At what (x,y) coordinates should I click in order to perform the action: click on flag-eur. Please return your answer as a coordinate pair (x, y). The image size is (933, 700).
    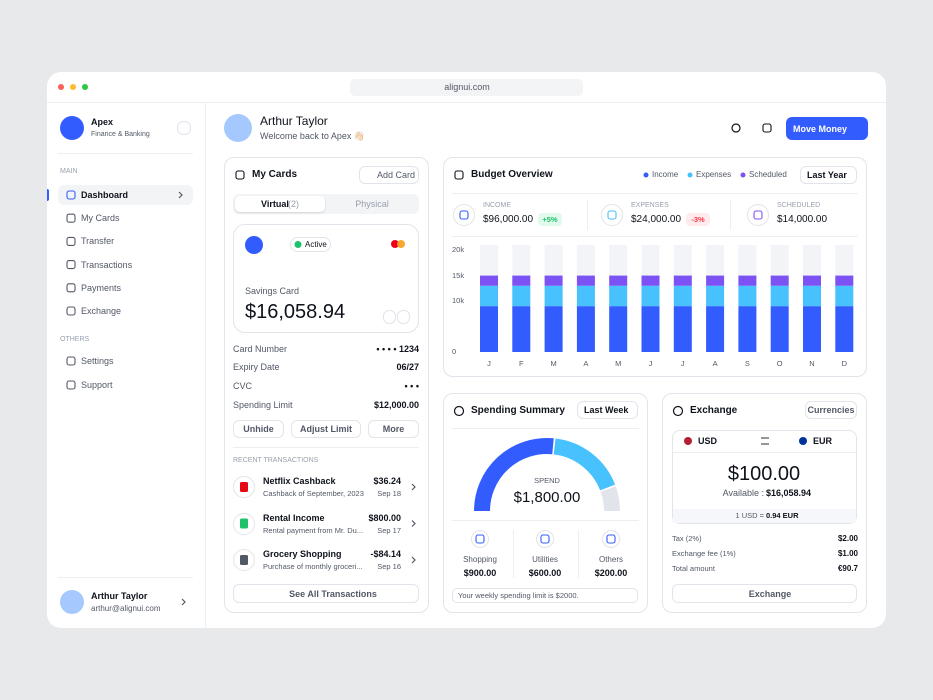
    Looking at the image, I should click on (803, 441).